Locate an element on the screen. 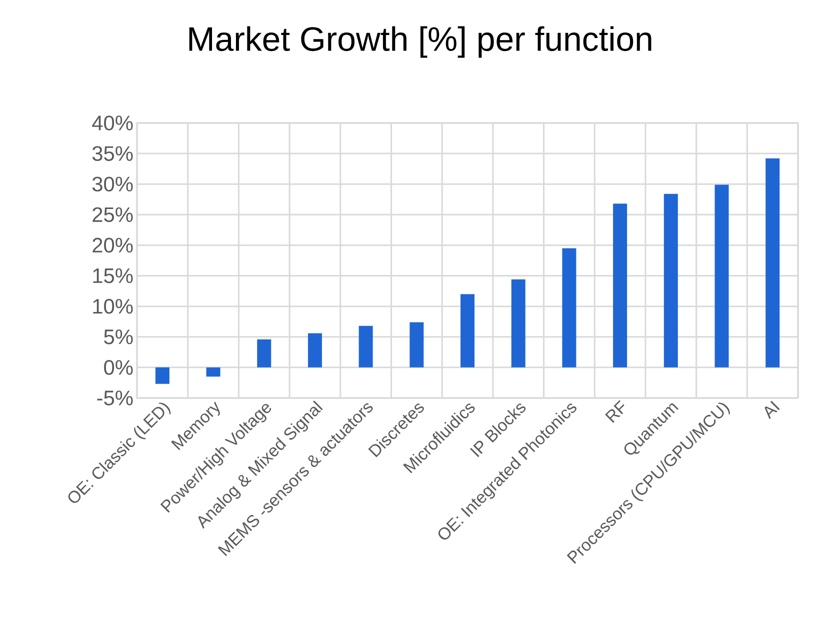 This screenshot has width=826, height=634. y-tick-label: -5% is located at coordinates (115, 398).